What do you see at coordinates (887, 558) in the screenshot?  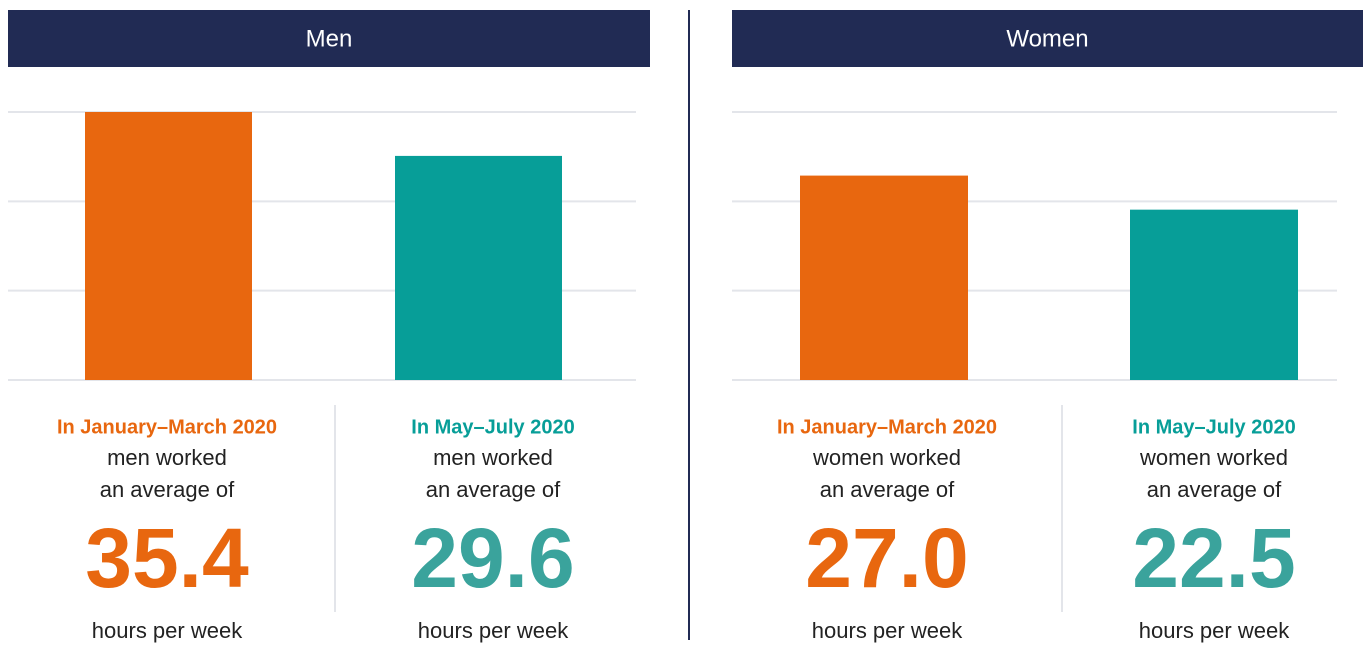 I see `value-label: 27.0` at bounding box center [887, 558].